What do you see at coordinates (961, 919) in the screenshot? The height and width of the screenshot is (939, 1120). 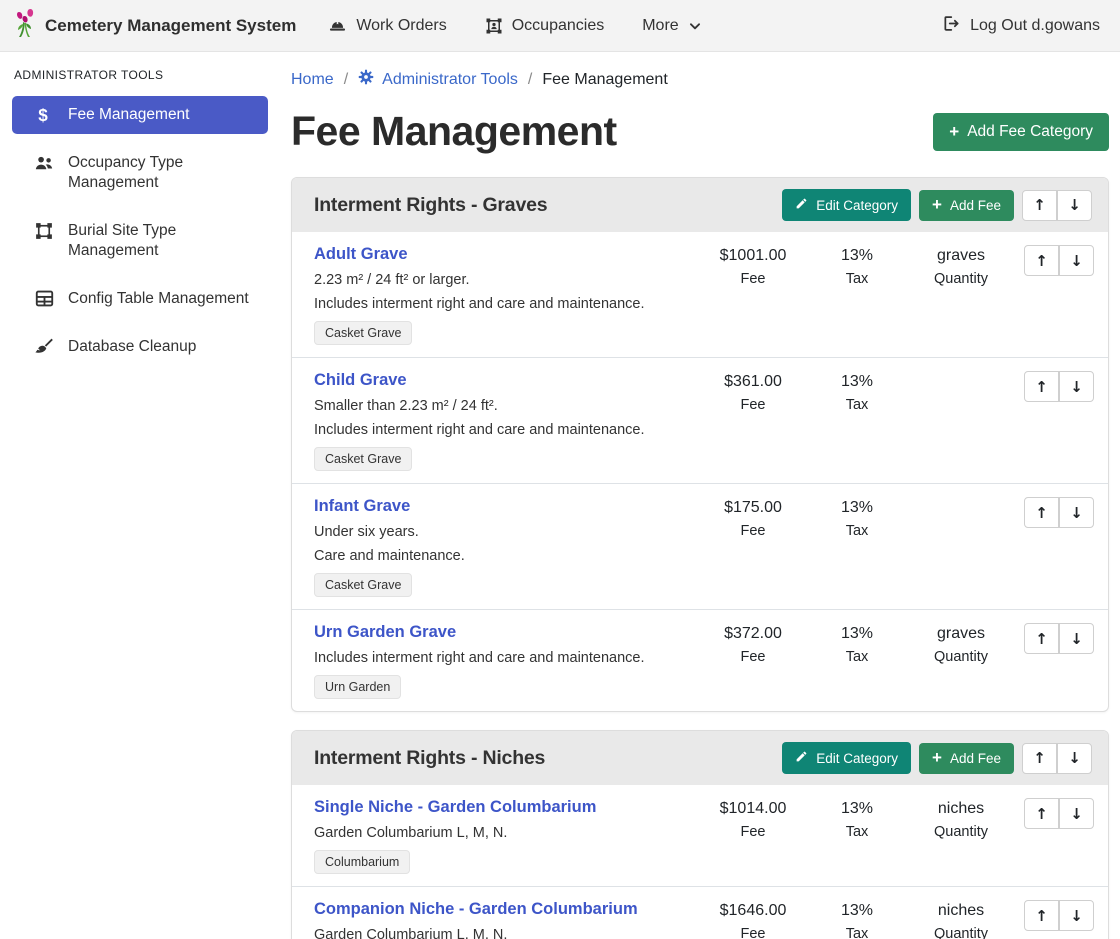 I see `fee-quantity-column: niches Quantity` at bounding box center [961, 919].